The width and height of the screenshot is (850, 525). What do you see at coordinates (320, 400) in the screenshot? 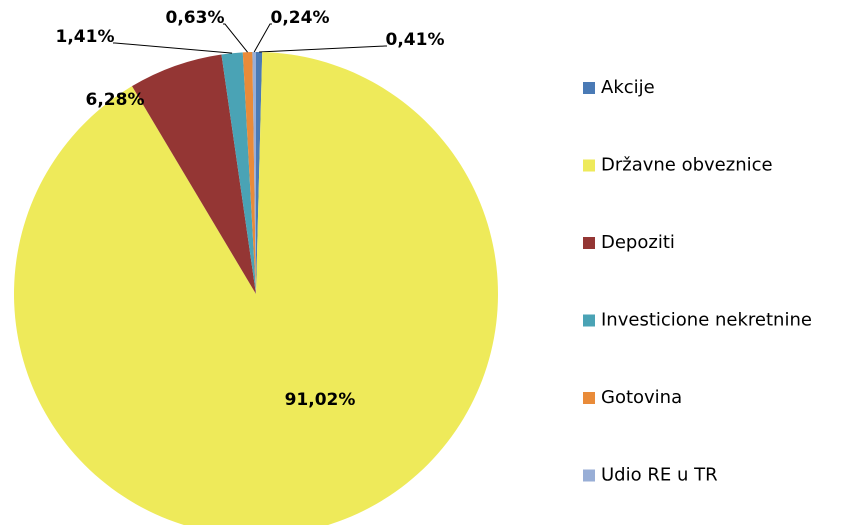
I see `value-label: 91,02%` at bounding box center [320, 400].